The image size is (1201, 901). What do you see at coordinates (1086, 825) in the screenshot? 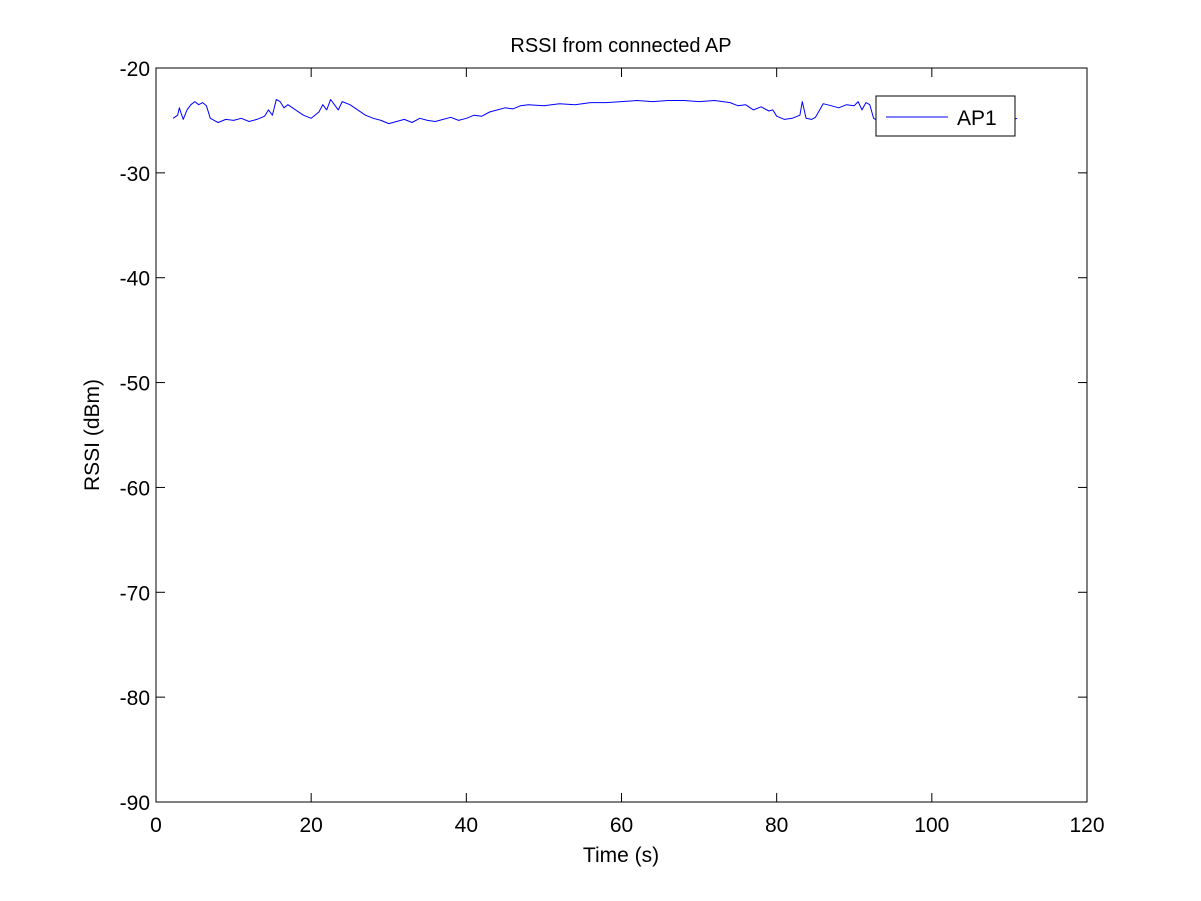
I see `x-tick-label: 120` at bounding box center [1086, 825].